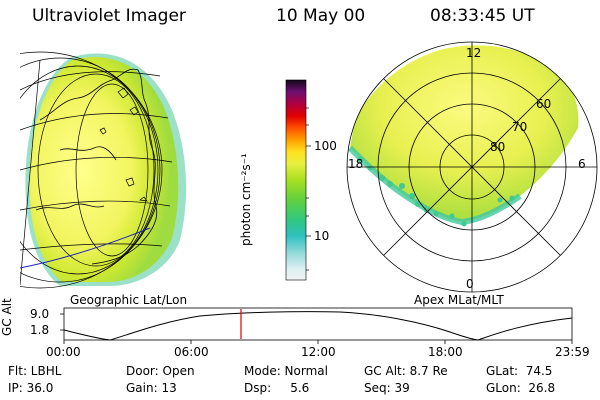  I want to click on time-tick-0000: 00:00, so click(63, 352).